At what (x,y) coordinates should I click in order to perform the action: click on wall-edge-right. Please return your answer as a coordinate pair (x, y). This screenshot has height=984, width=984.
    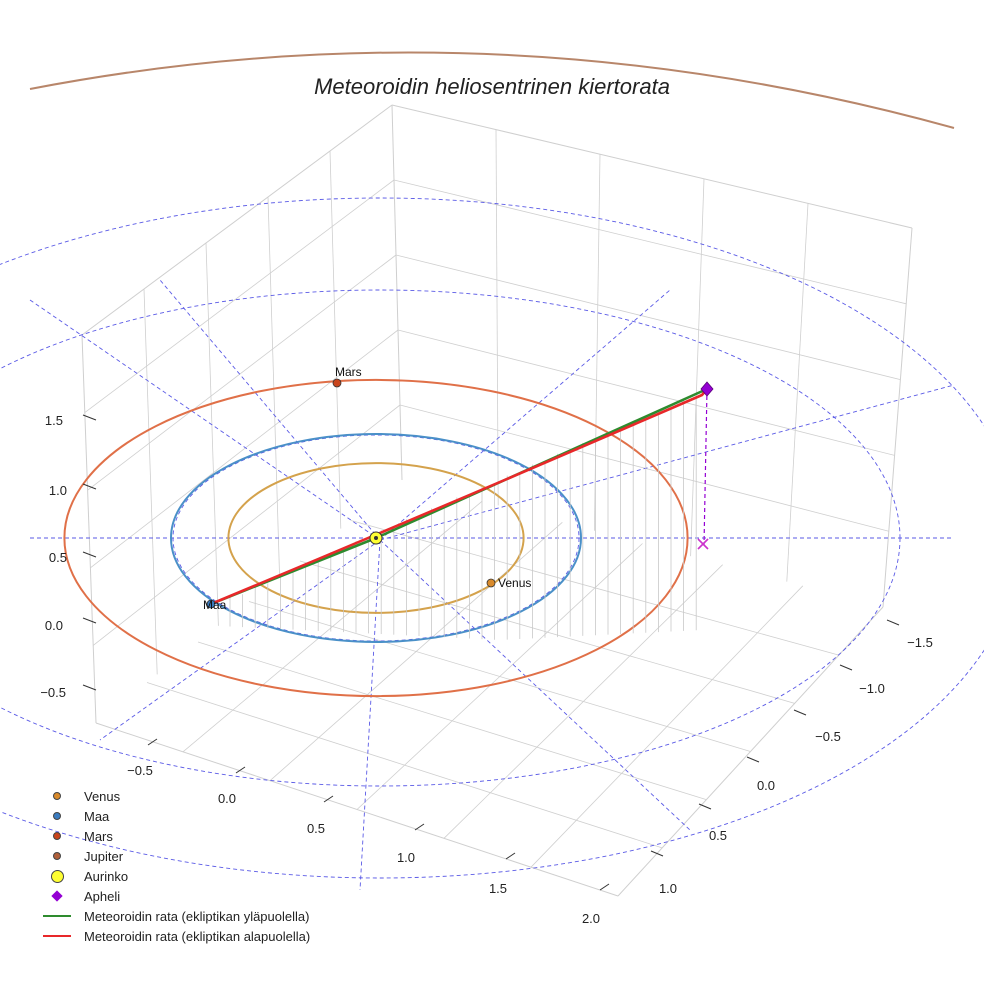
    Looking at the image, I should click on (897, 417).